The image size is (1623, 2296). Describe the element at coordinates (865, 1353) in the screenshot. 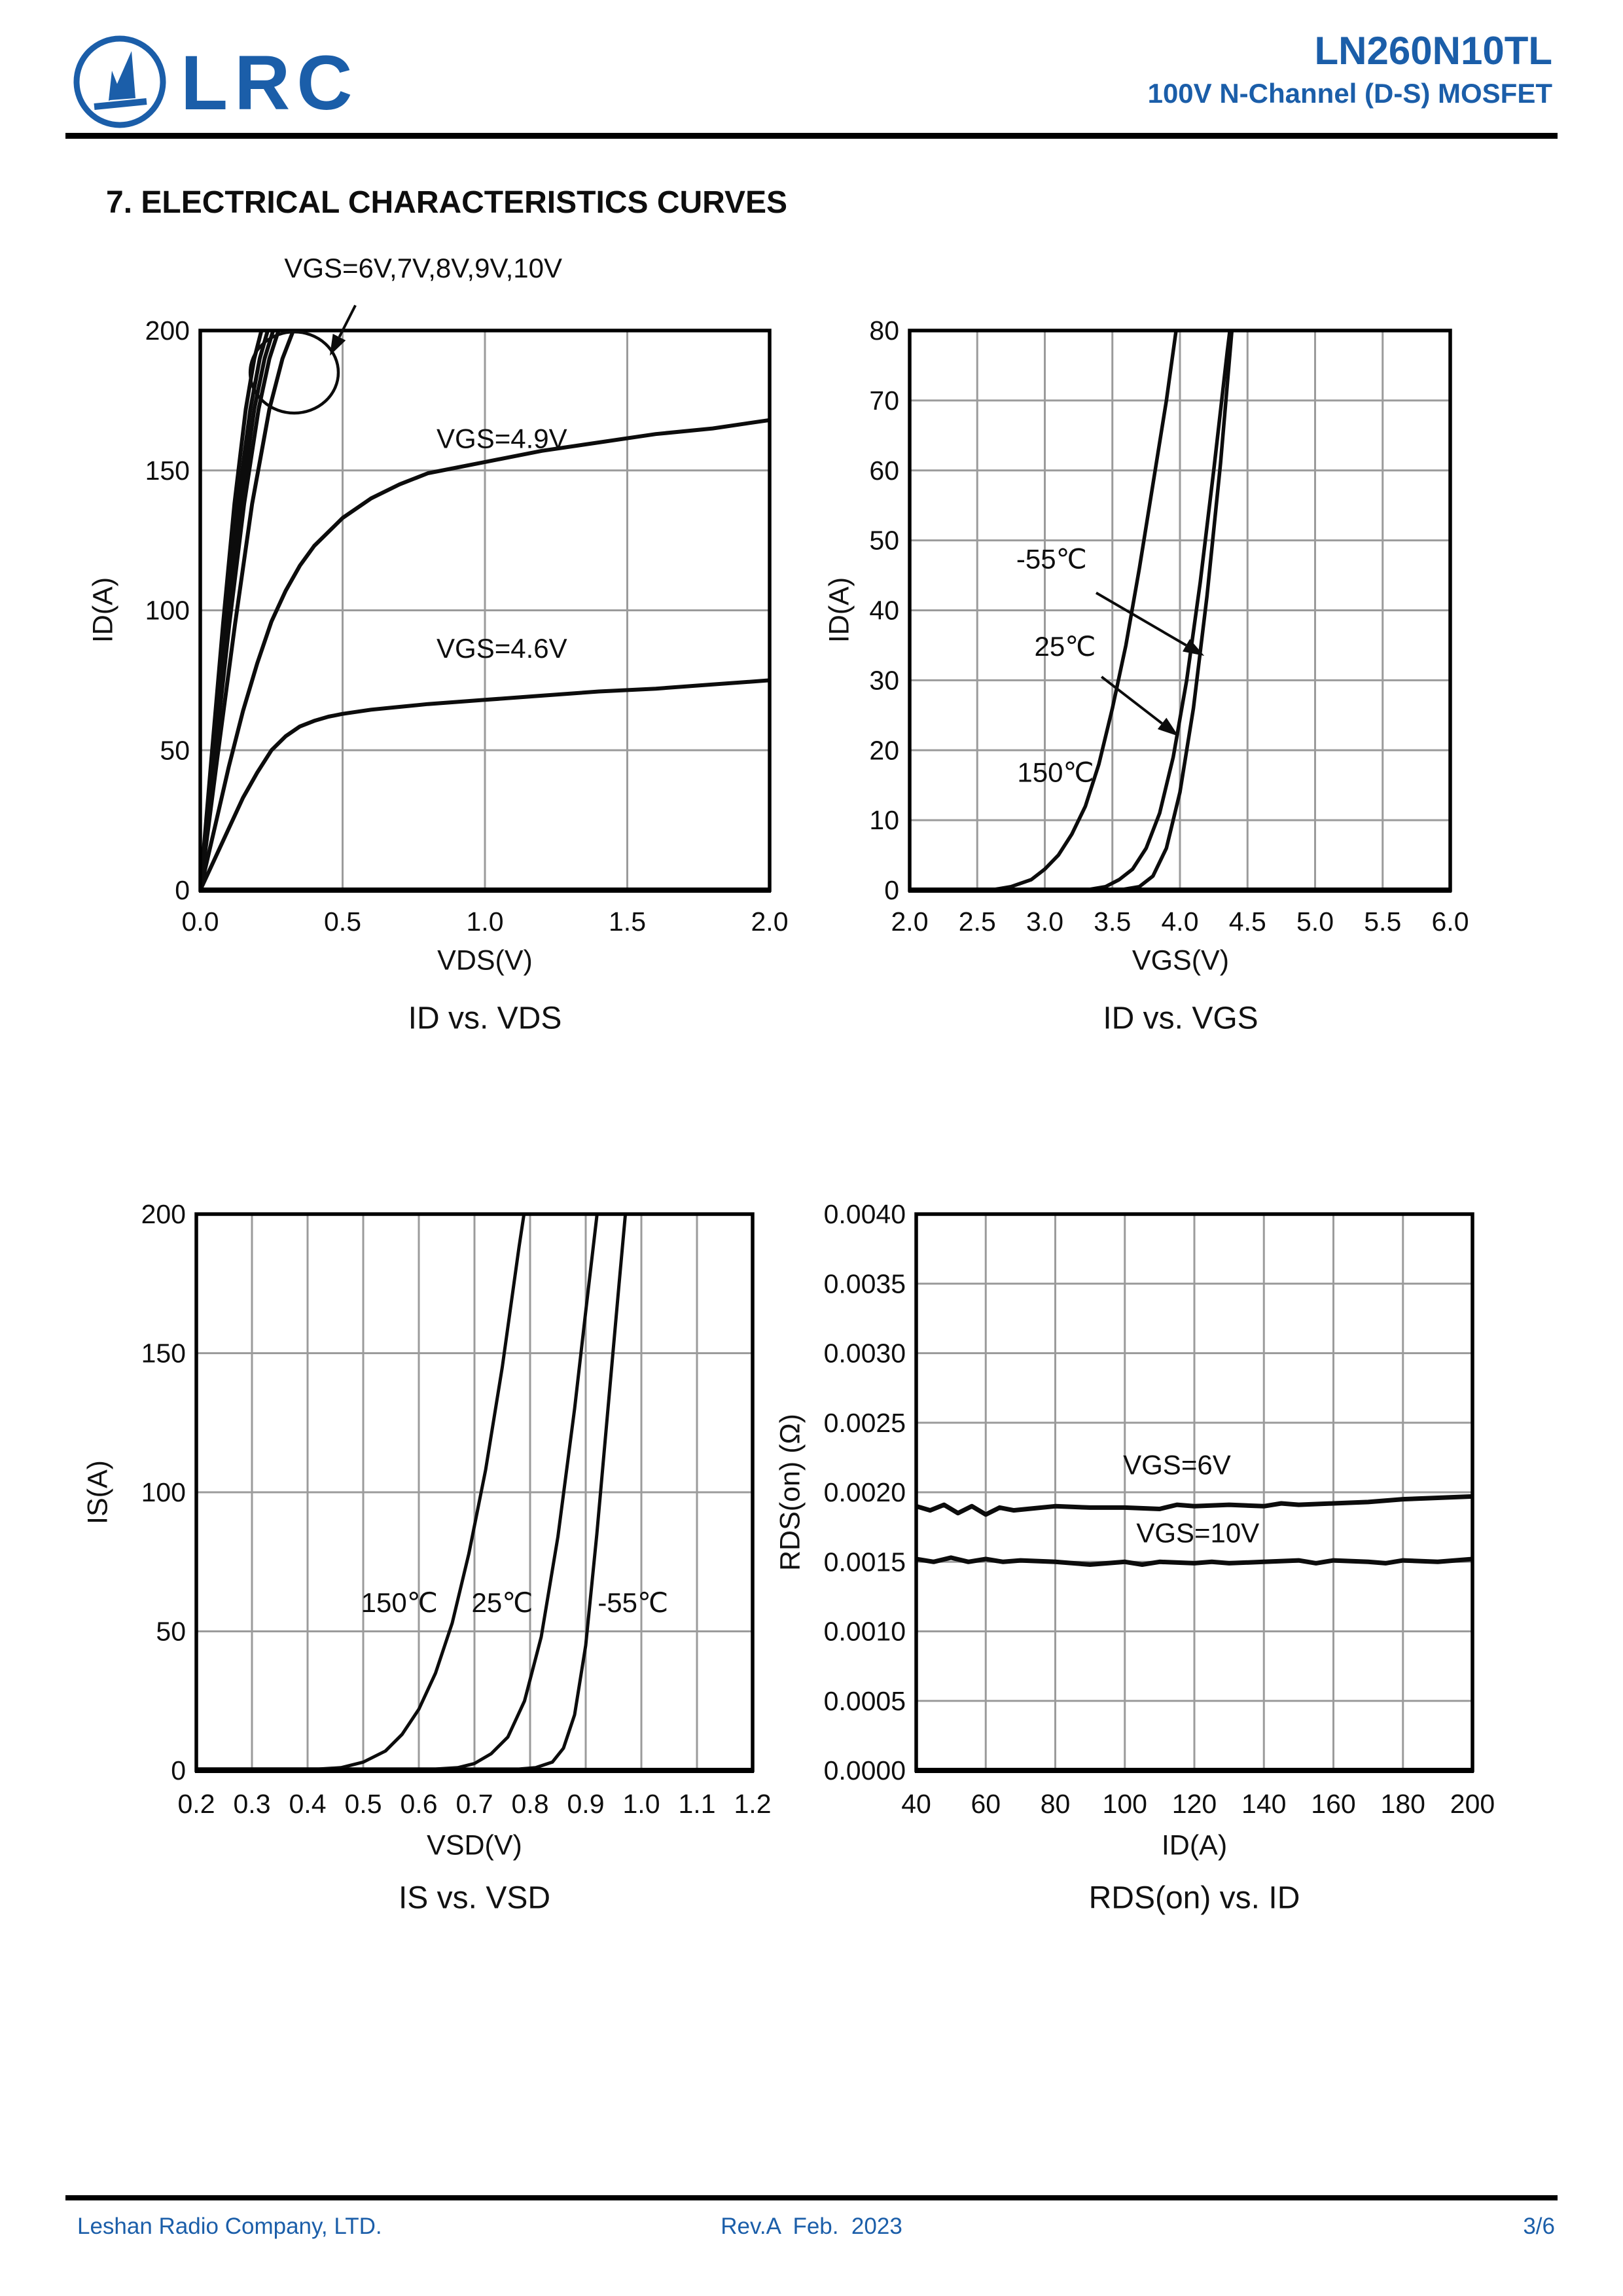

I see `y-tick-label: 0.0030` at that location.